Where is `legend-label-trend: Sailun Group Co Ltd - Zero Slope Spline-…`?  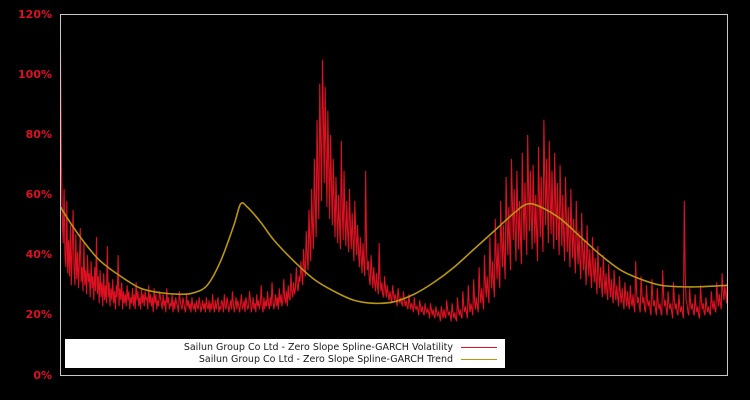 legend-label-trend: Sailun Group Co Ltd - Zero Slope Spline-… is located at coordinates (325, 359).